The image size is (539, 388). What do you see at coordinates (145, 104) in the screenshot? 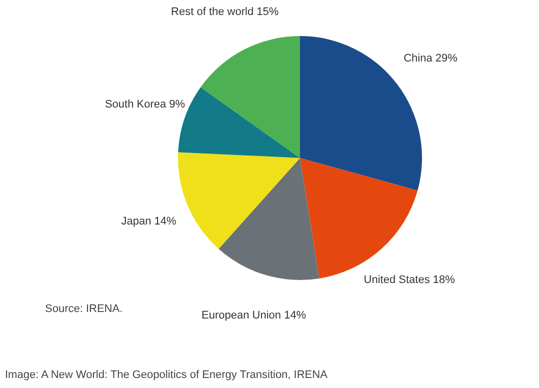
I see `slice-label: South Korea 9%` at bounding box center [145, 104].